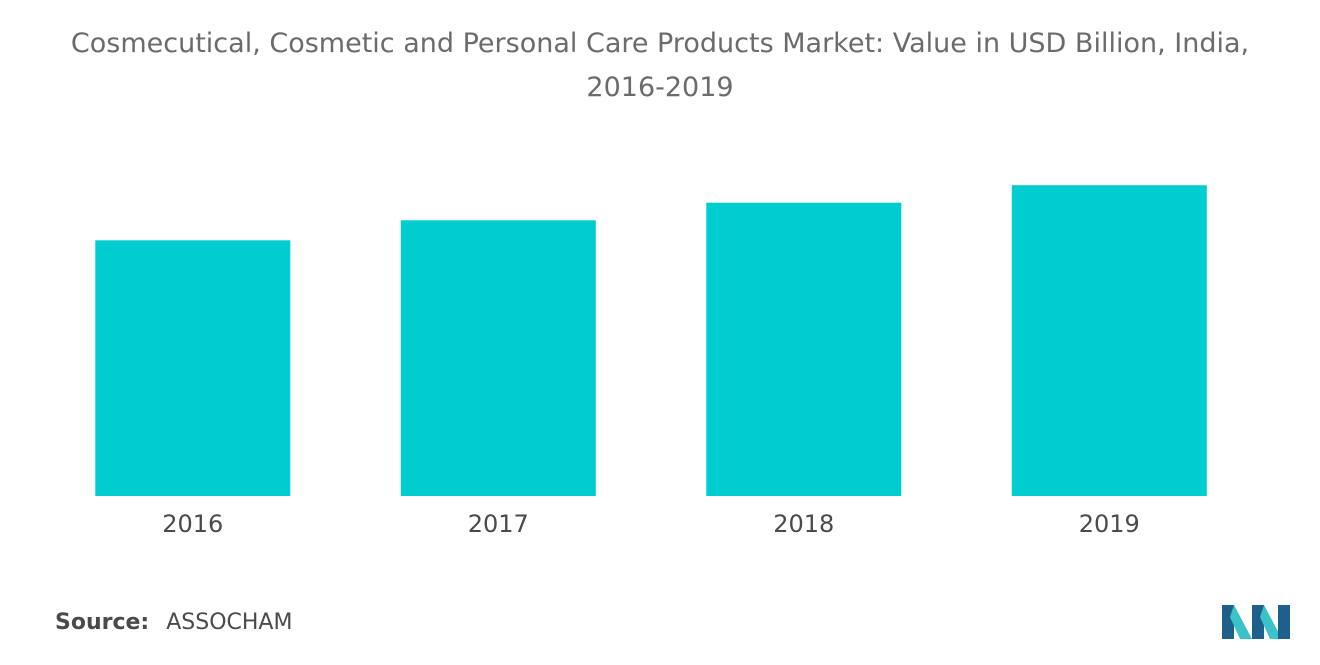 The image size is (1320, 665). I want to click on x-tick-label-2018: 2018, so click(803, 524).